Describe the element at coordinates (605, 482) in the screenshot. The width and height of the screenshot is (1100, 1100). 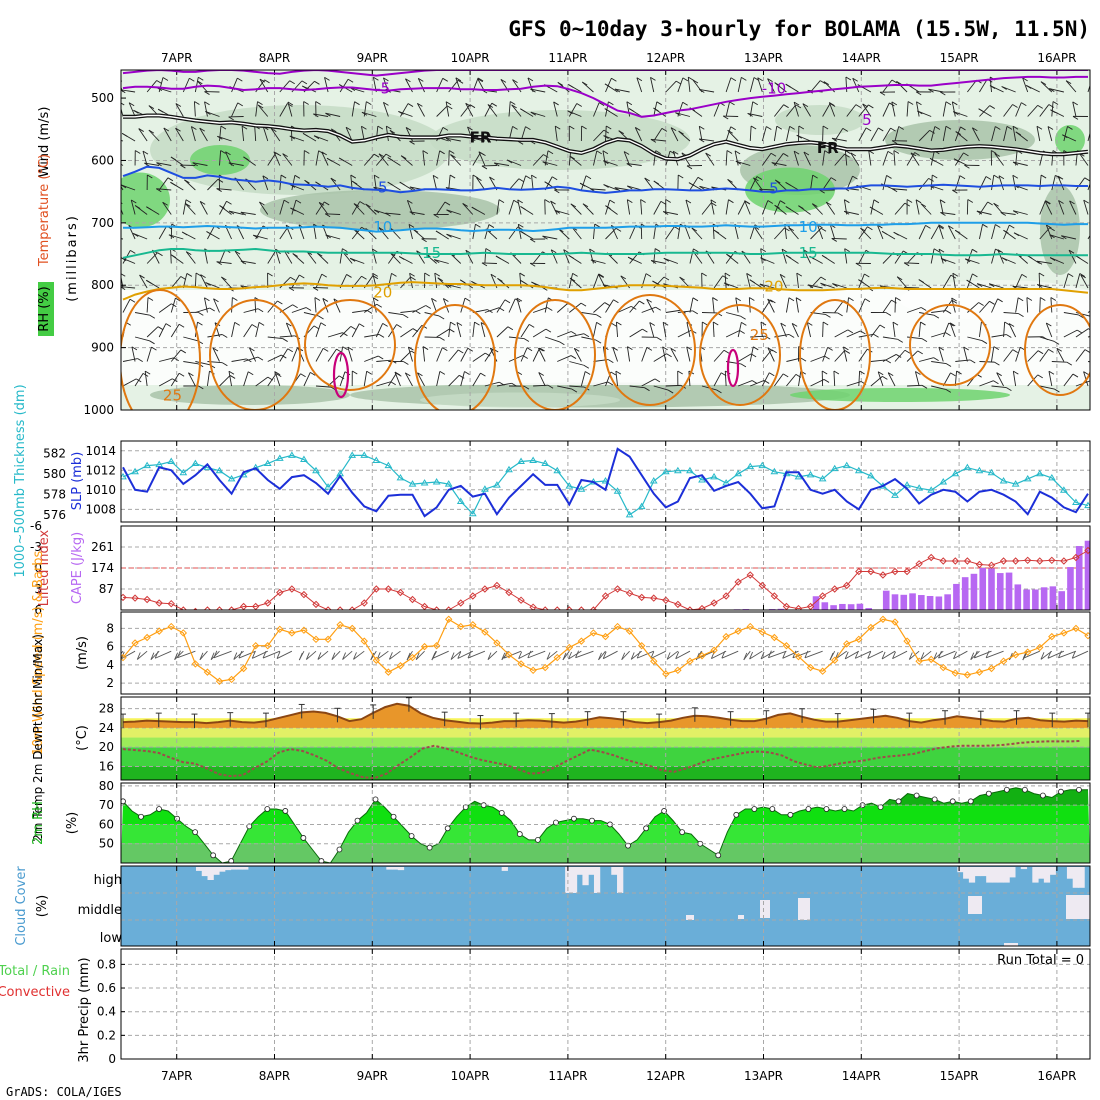
I see `slp-thickness-series` at that location.